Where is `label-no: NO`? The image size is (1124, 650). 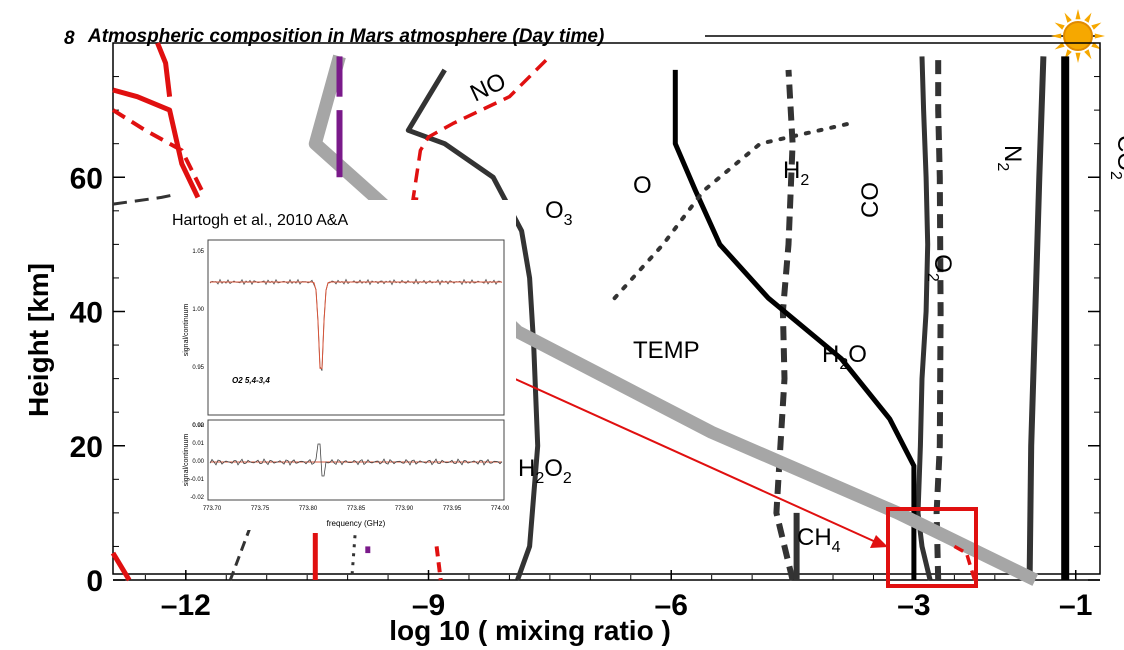 label-no: NO is located at coordinates (488, 88).